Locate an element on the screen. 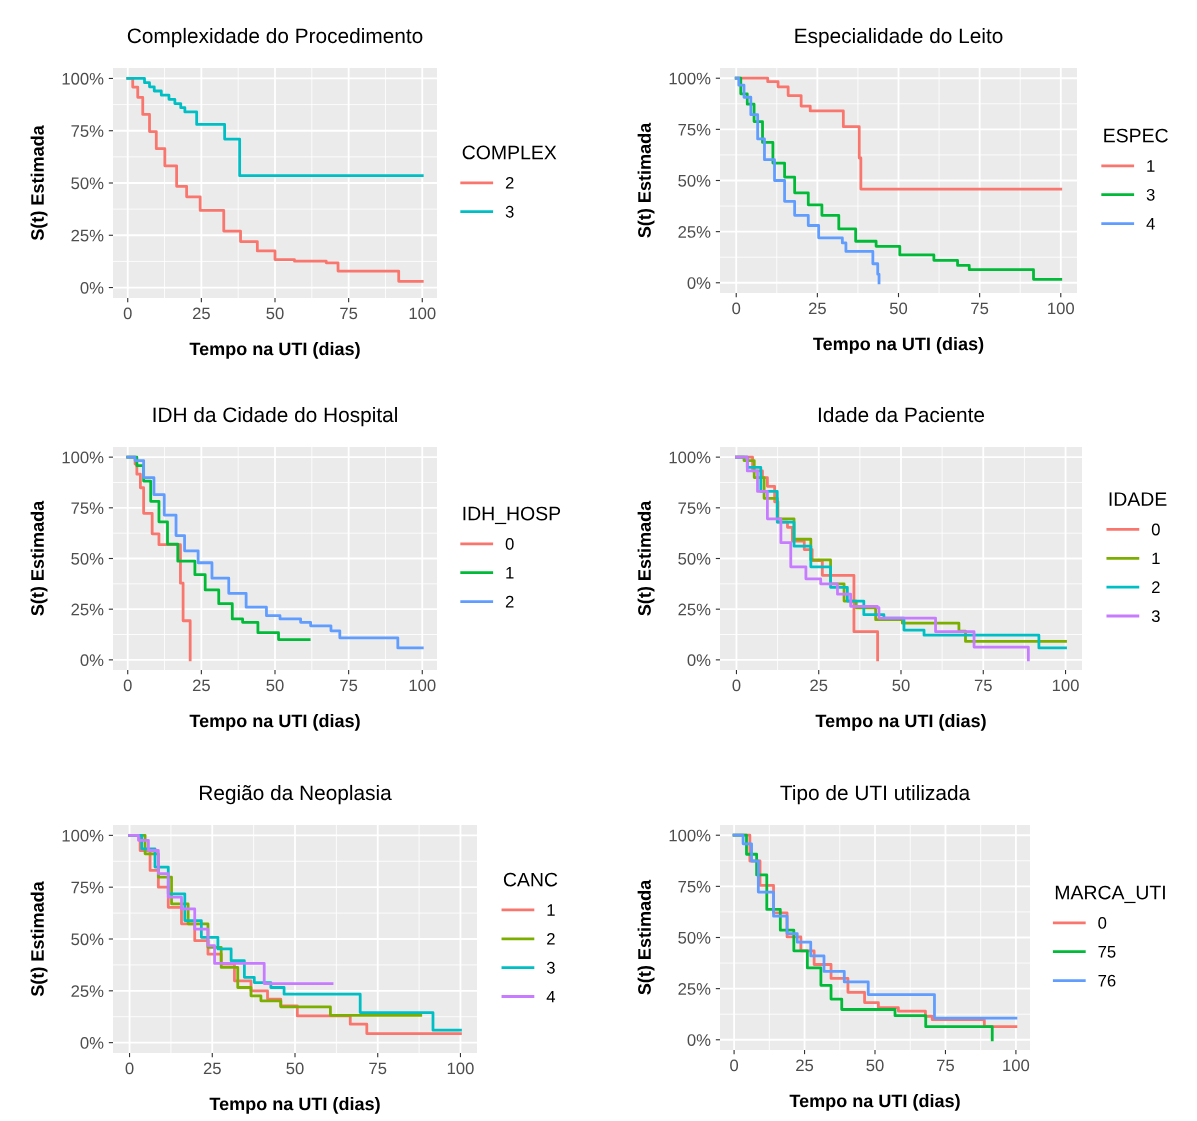  legend-title: CANC is located at coordinates (530, 879).